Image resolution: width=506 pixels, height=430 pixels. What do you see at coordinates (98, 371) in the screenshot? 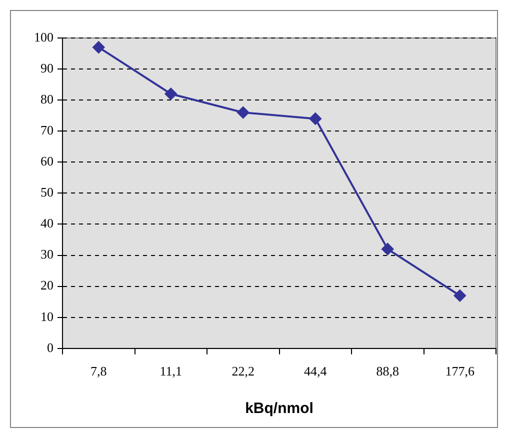
I see `x-tick-label: 7,8` at bounding box center [98, 371].